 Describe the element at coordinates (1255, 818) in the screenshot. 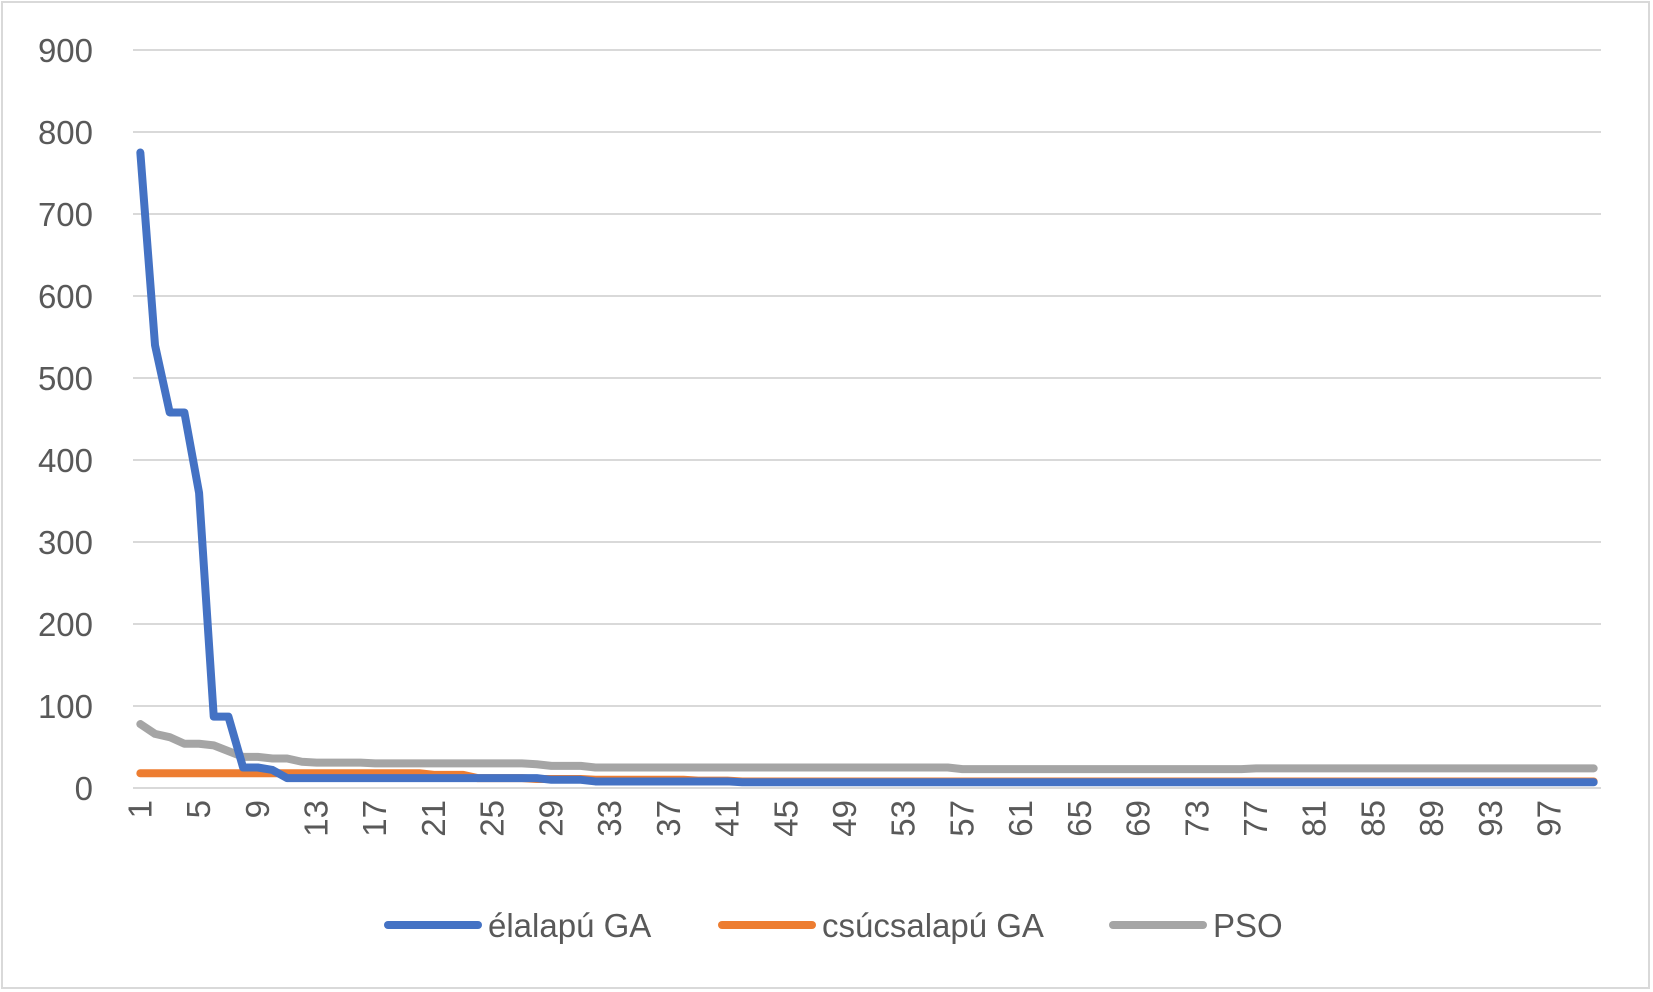

I see `x-tick-label-77: 77` at that location.